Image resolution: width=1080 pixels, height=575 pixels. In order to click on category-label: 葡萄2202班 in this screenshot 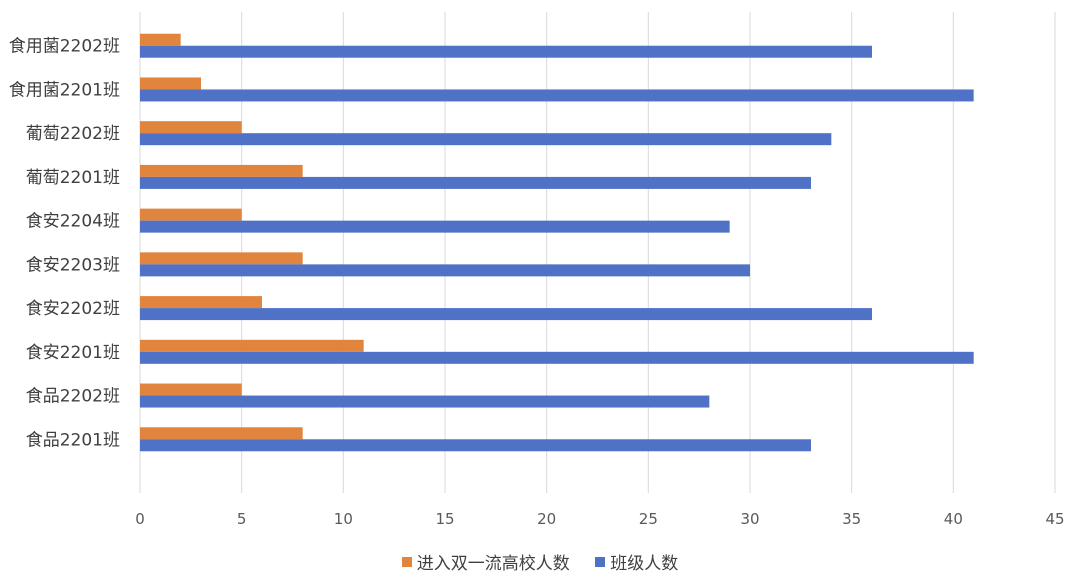, I will do `click(73, 134)`.